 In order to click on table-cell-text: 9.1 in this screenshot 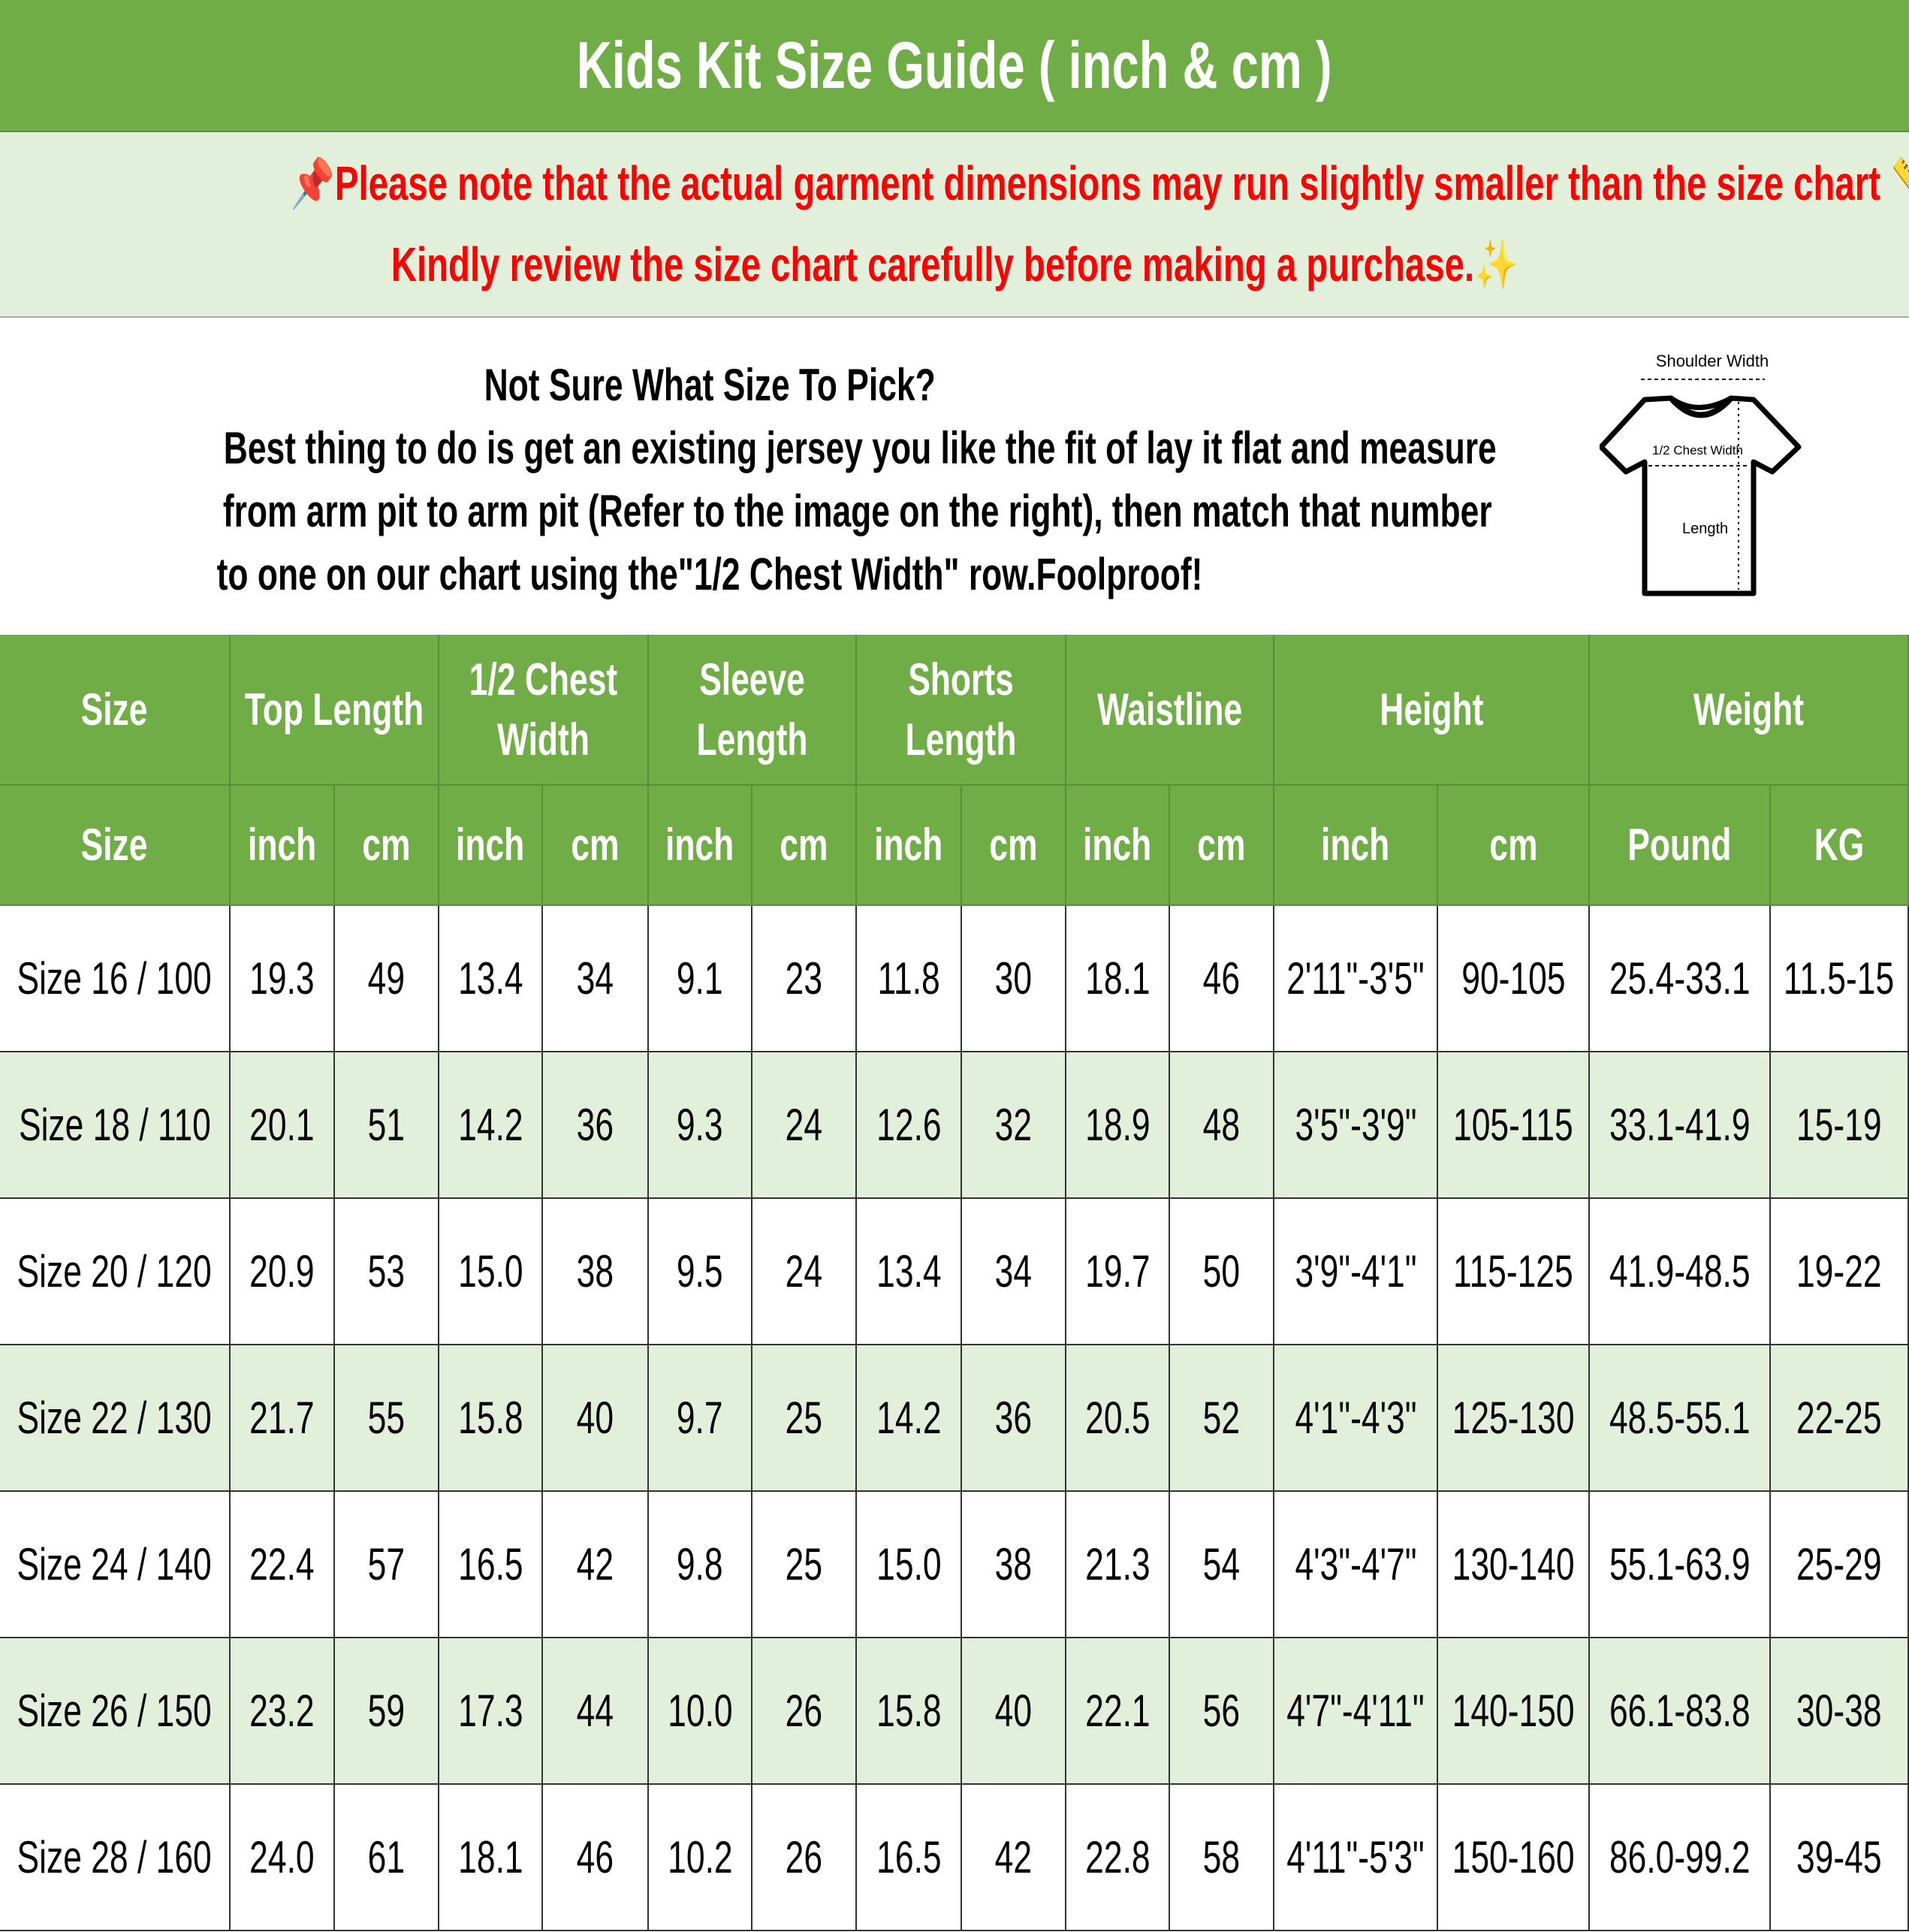, I will do `click(700, 978)`.